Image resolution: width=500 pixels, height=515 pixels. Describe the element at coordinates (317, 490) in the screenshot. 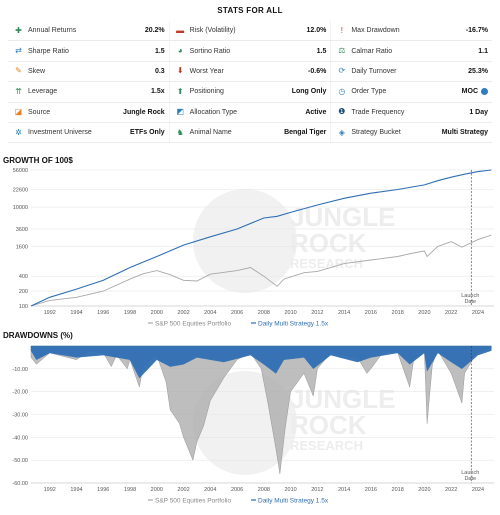

I see `x-tick-label: 2012` at that location.